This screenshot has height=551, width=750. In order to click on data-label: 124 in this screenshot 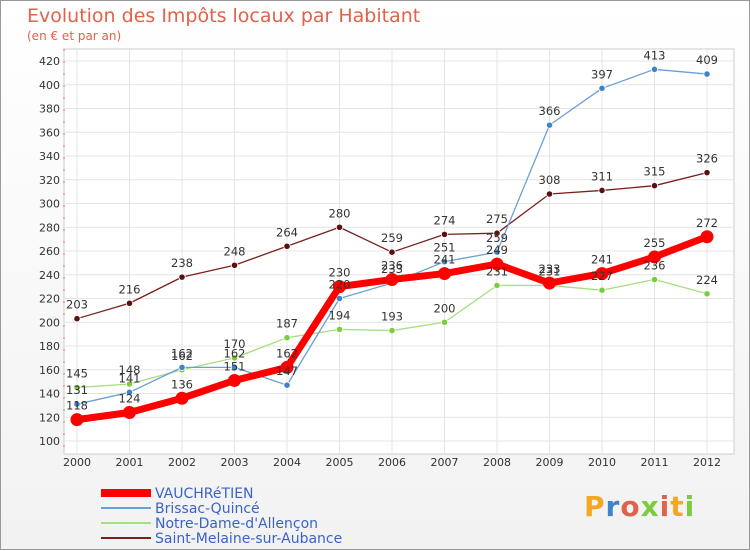, I will do `click(130, 399)`.